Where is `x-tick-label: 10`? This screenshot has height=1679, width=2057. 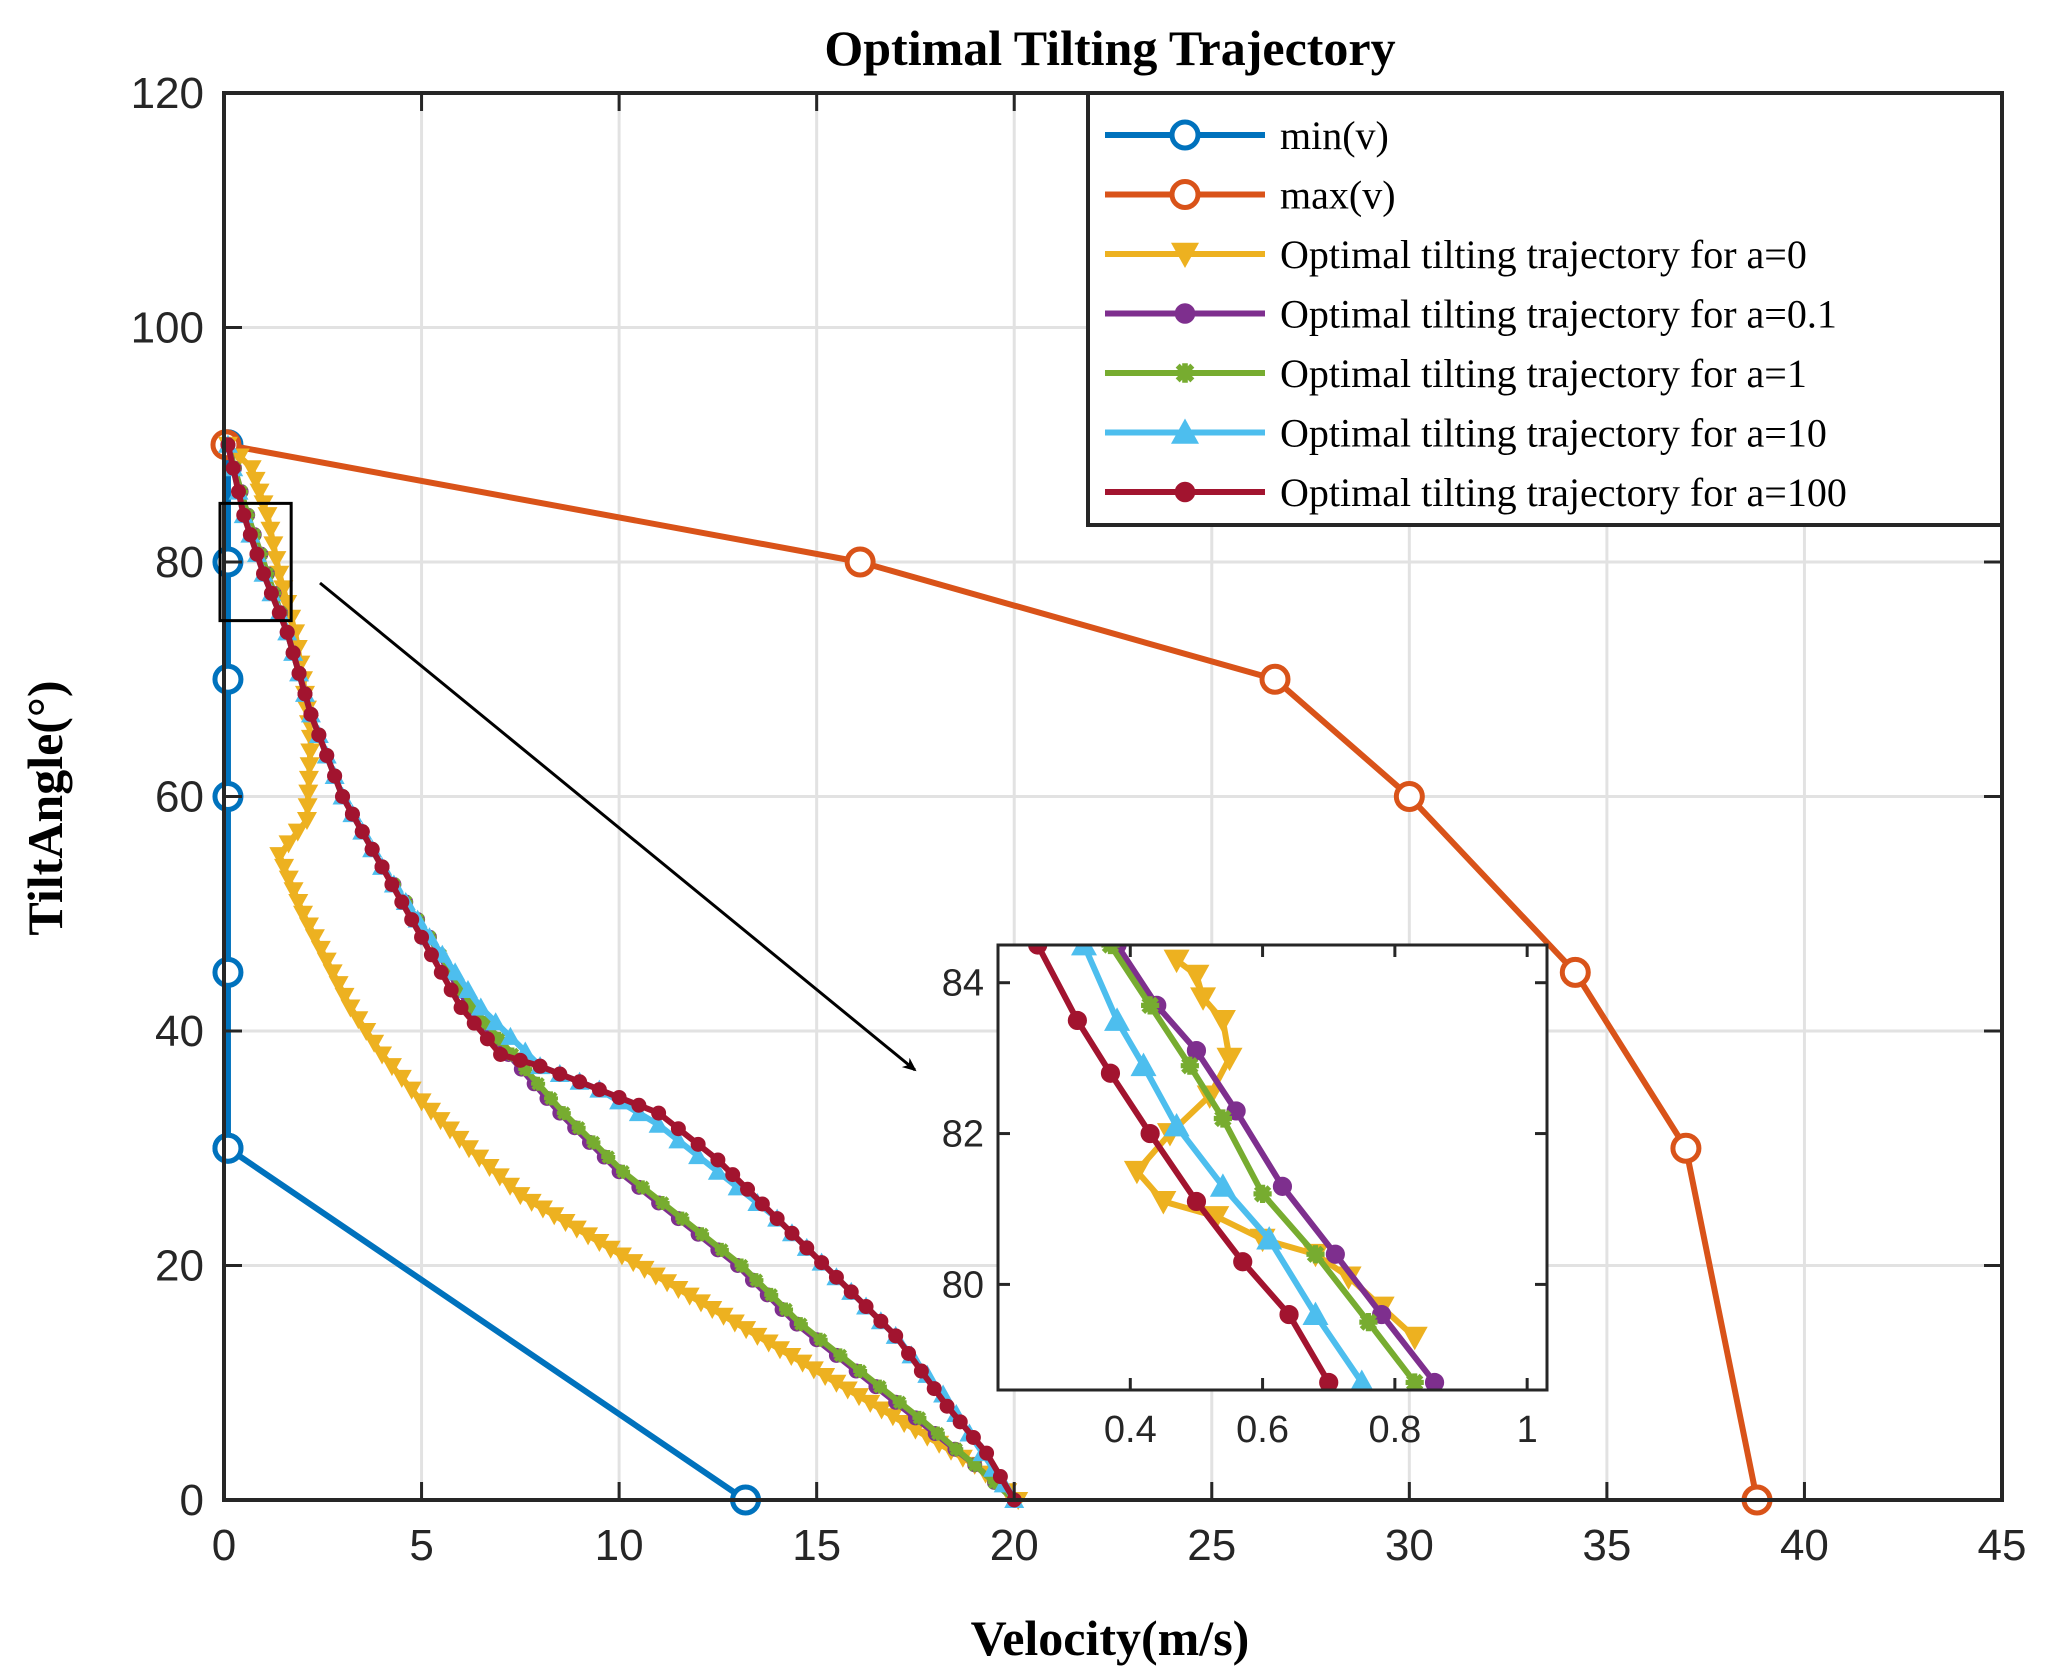
x-tick-label: 10 is located at coordinates (619, 1545).